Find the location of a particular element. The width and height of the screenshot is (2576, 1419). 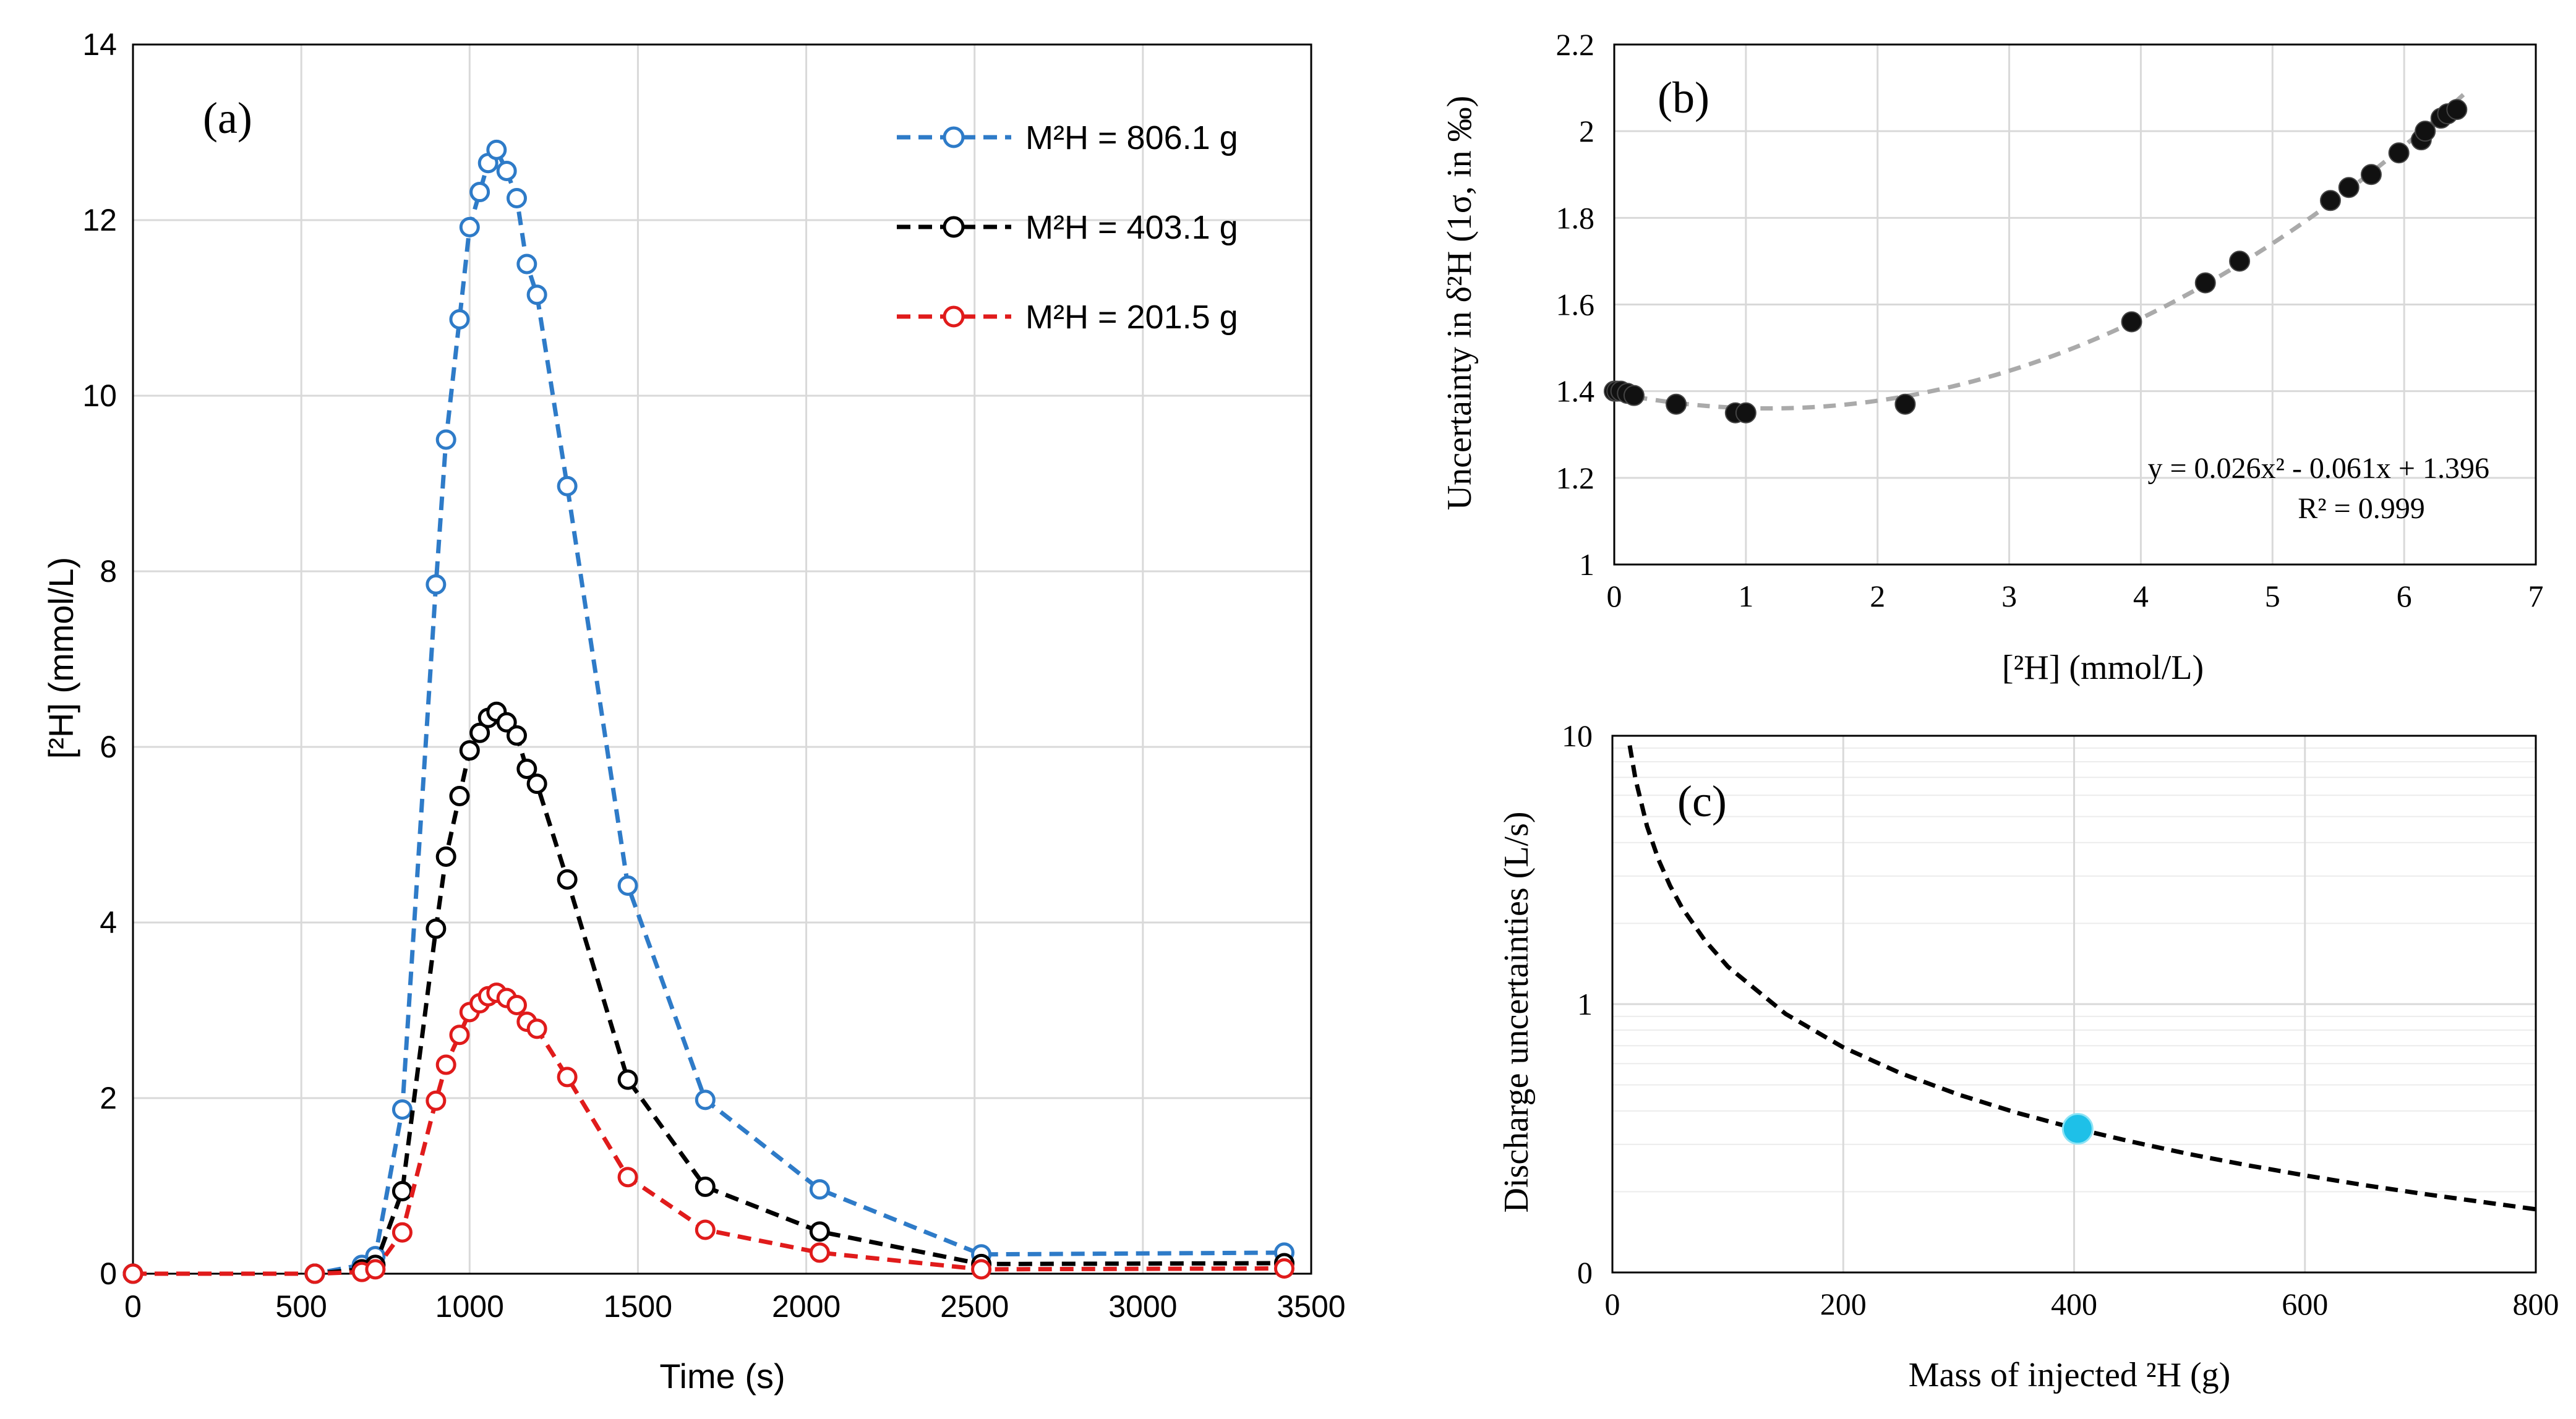

panel-c-y-tick-label: 10 is located at coordinates (1577, 736).